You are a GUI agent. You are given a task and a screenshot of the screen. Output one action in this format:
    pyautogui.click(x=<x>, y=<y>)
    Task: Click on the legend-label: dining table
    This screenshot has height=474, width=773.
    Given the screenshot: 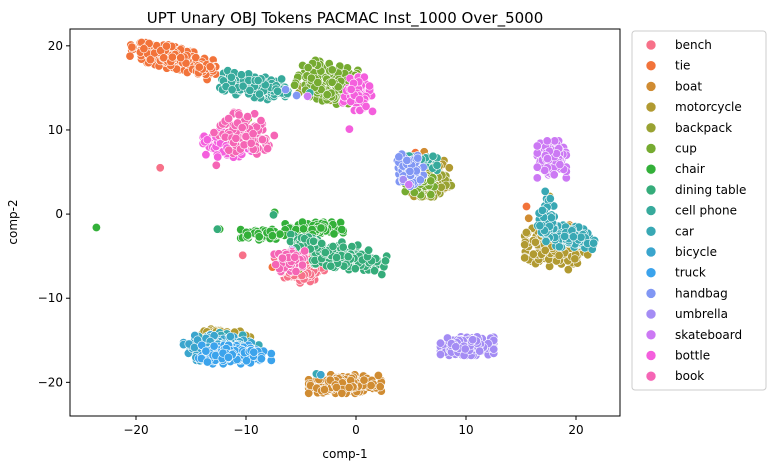 What is the action you would take?
    pyautogui.click(x=710, y=190)
    